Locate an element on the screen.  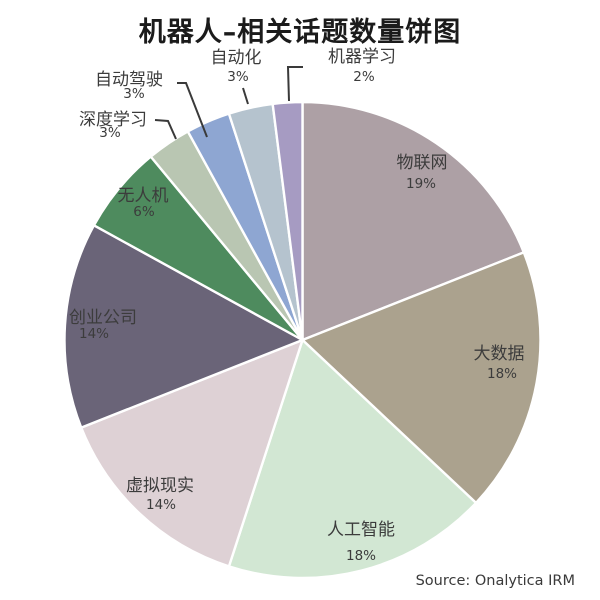
source-attribution: Source: Onalytica IRM is located at coordinates (495, 581).